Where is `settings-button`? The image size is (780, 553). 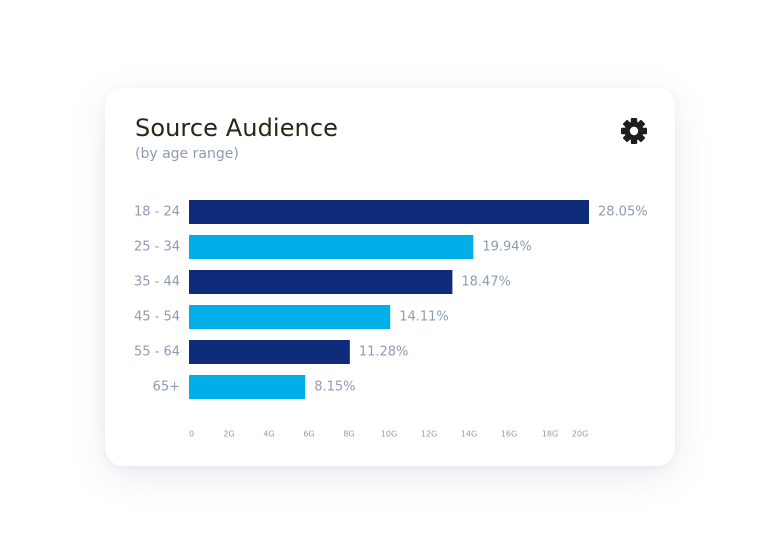 settings-button is located at coordinates (634, 131).